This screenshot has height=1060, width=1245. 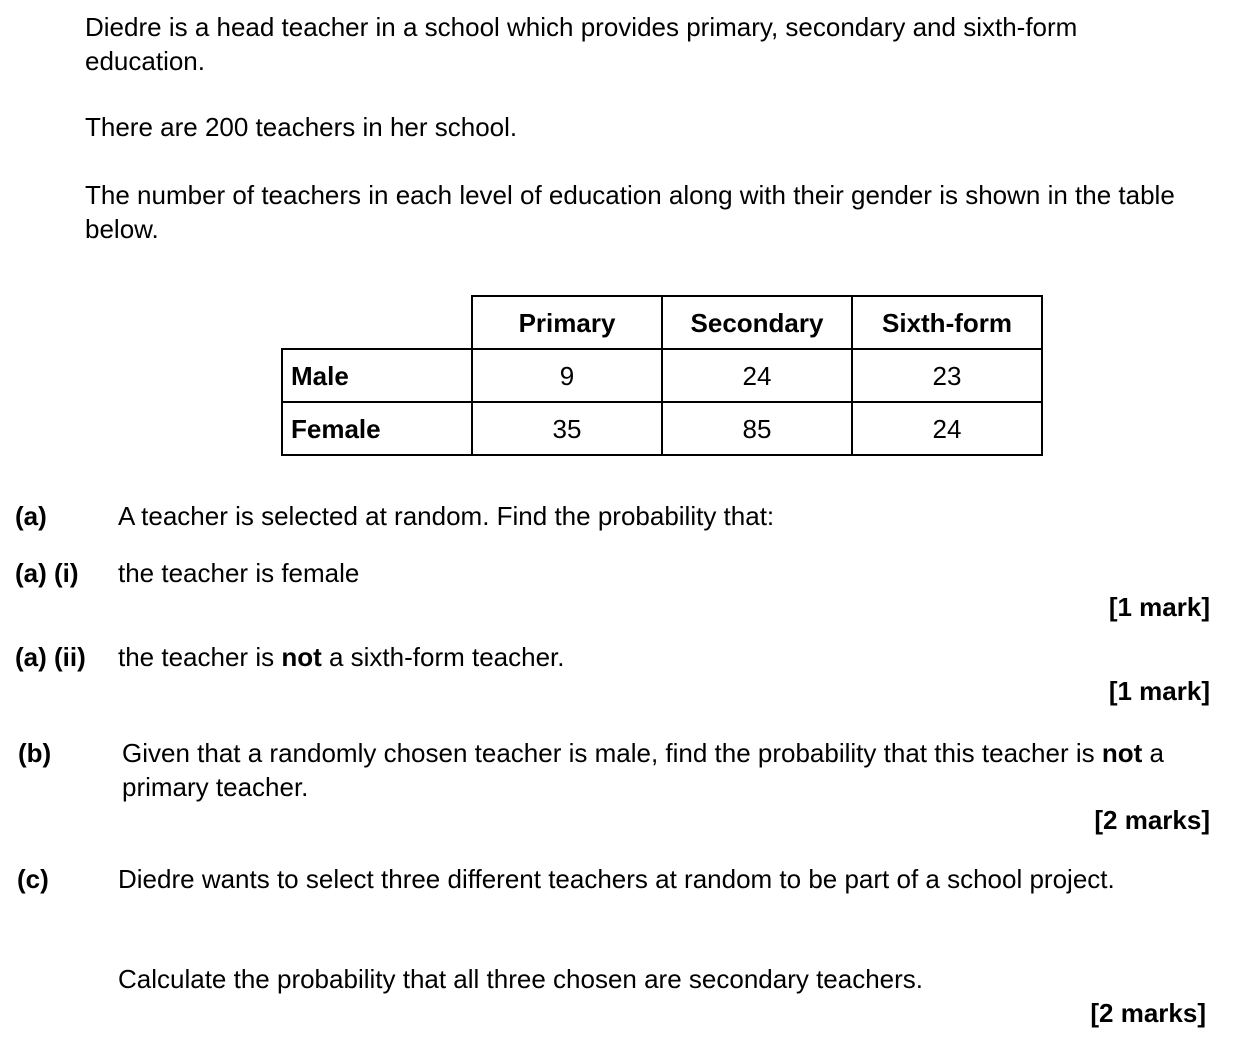 I want to click on question-a-i-marks: [1 mark], so click(x=1159, y=607).